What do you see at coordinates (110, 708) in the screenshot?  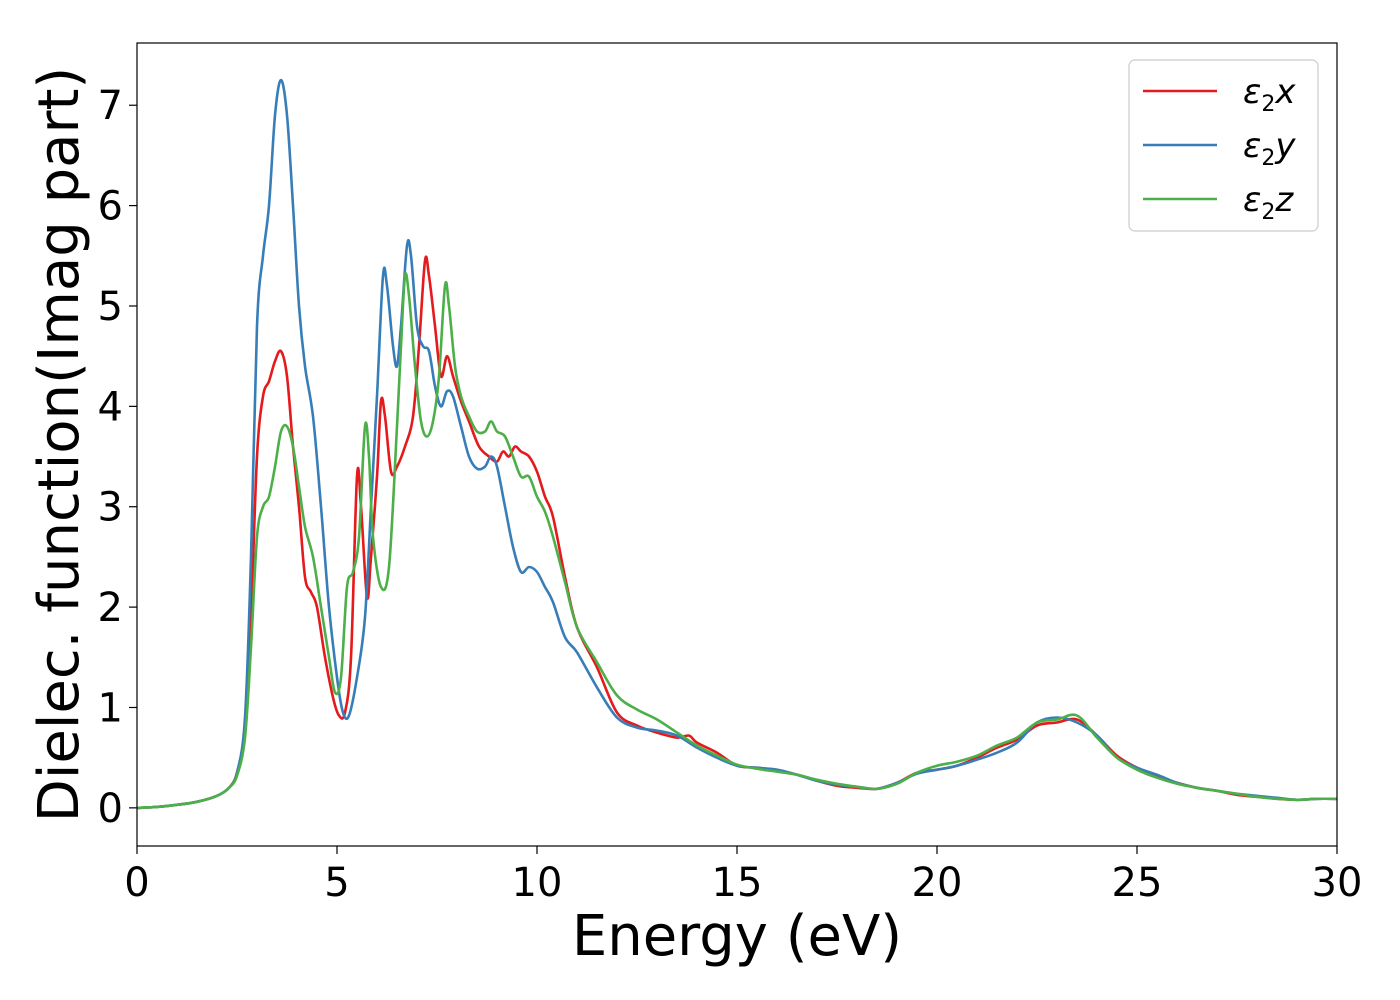 I see `y-tick-label: 1` at bounding box center [110, 708].